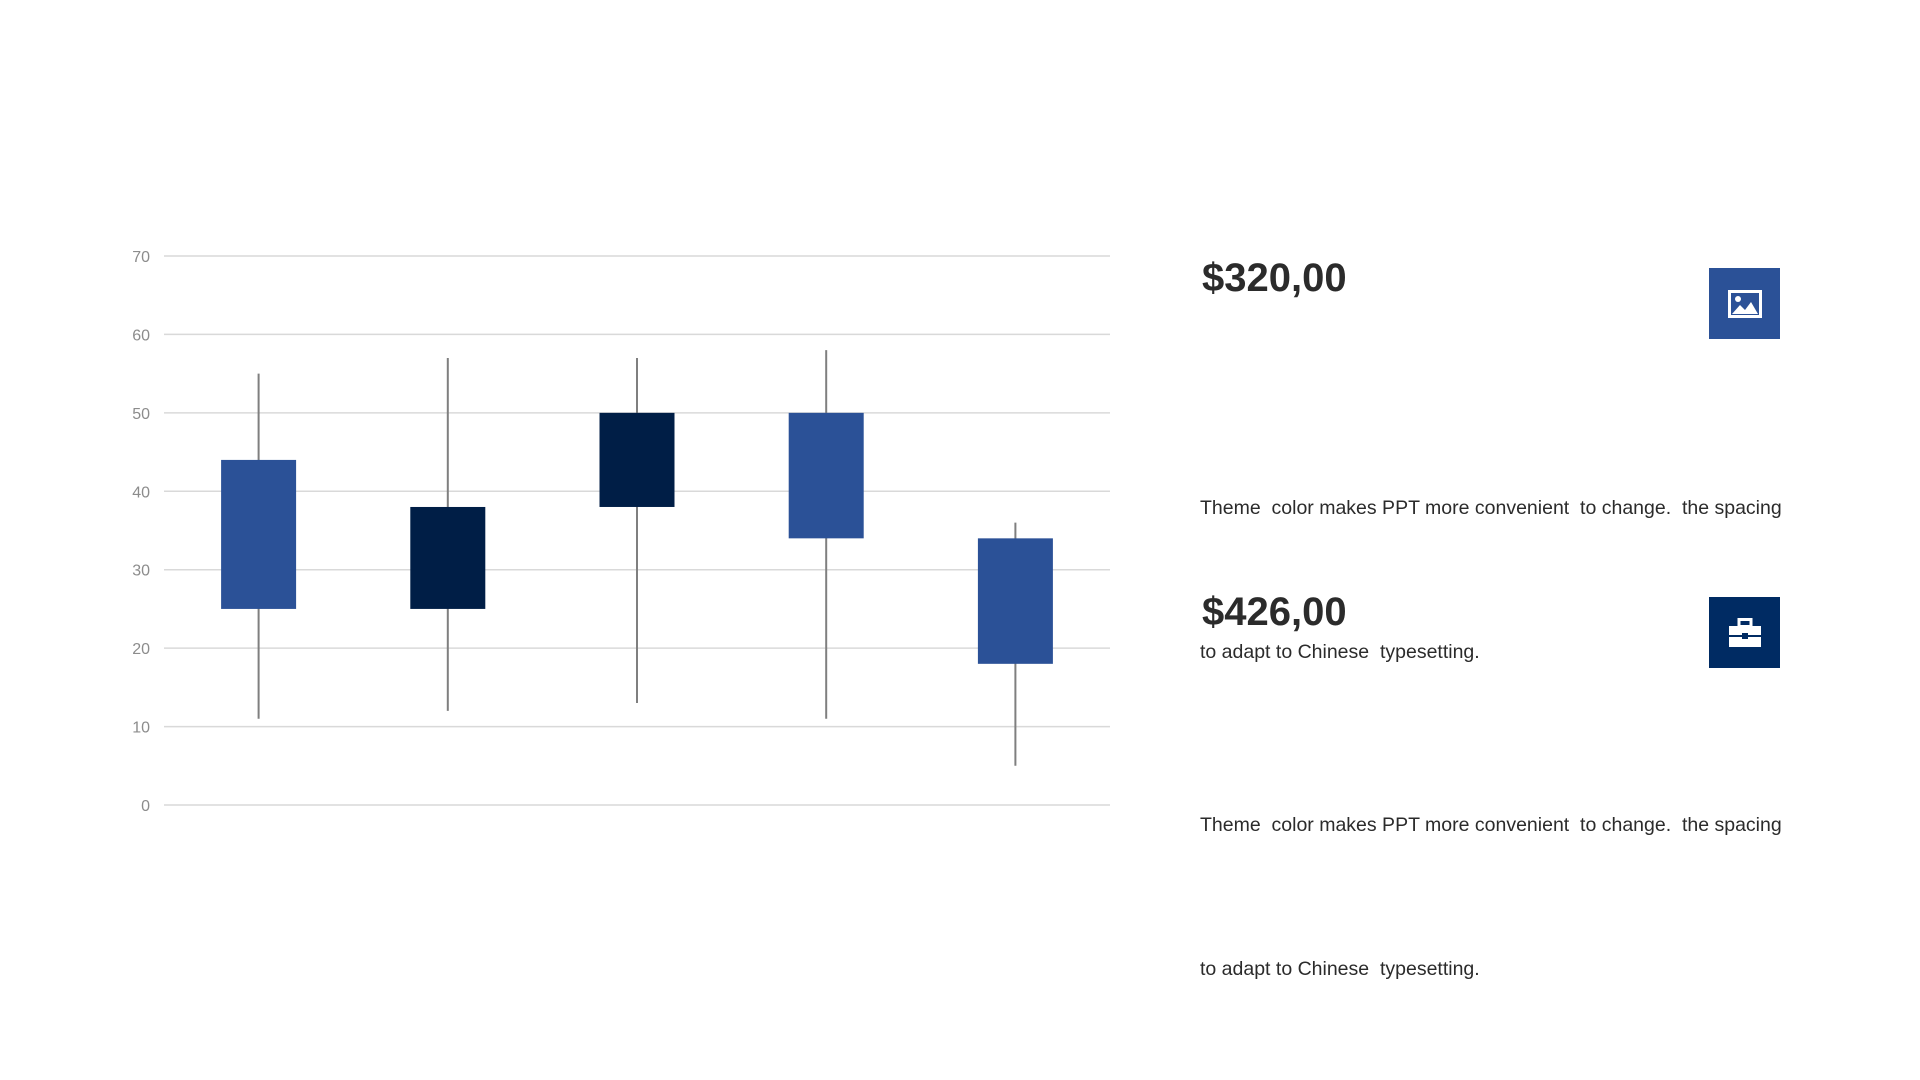  Describe the element at coordinates (141, 414) in the screenshot. I see `y-tick-label: 50` at that location.